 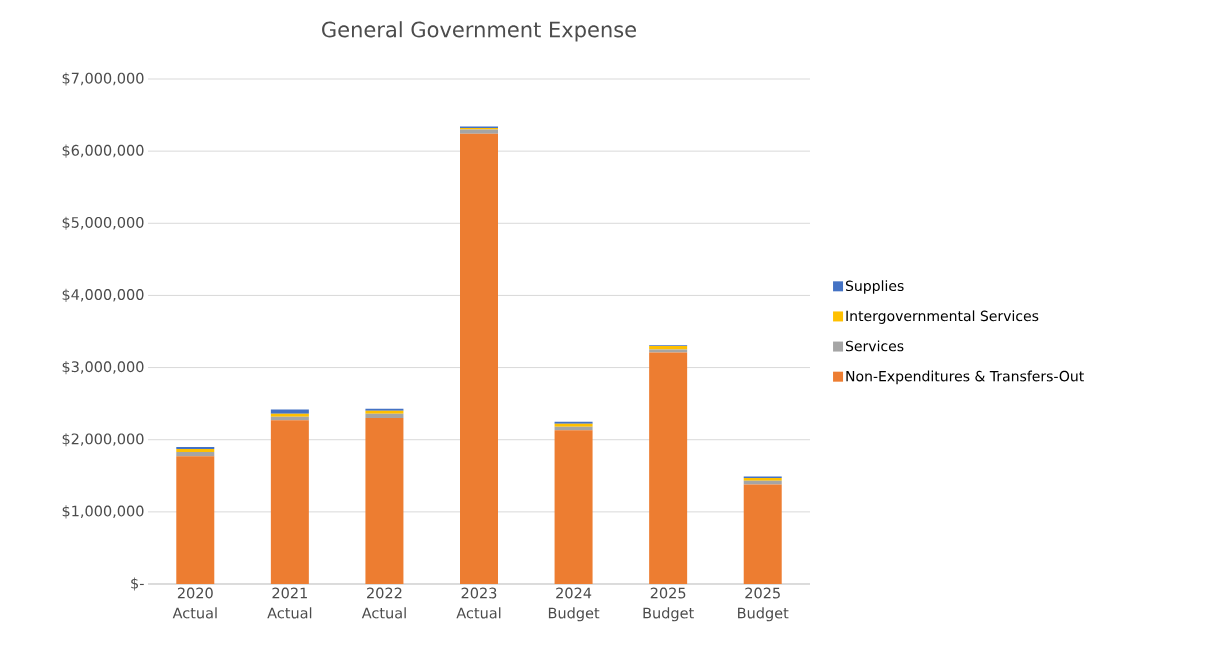 What do you see at coordinates (194, 603) in the screenshot?
I see `x-tick-label: 2020 Actual` at bounding box center [194, 603].